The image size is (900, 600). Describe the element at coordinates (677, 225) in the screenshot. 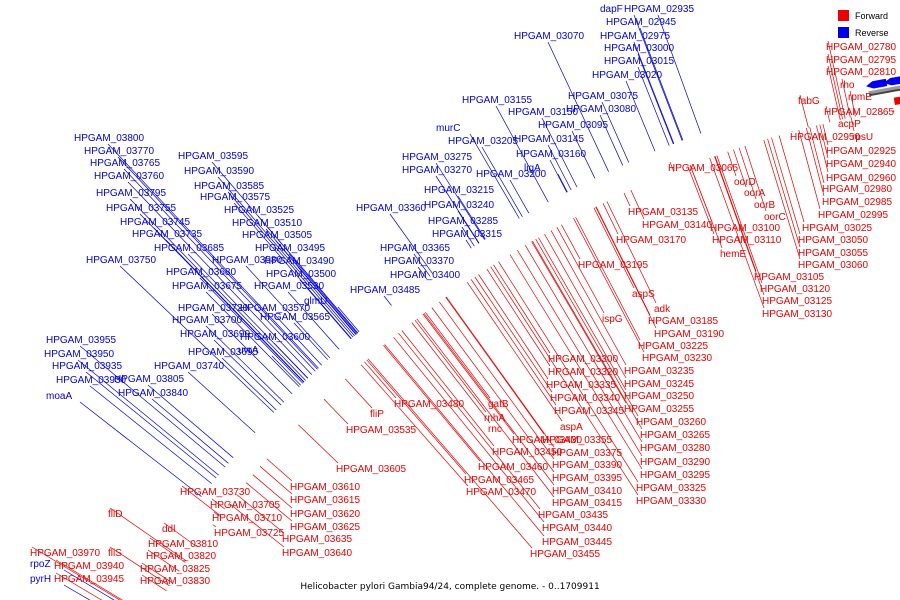

I see `forward-gene-label: HPGAM_03140` at that location.